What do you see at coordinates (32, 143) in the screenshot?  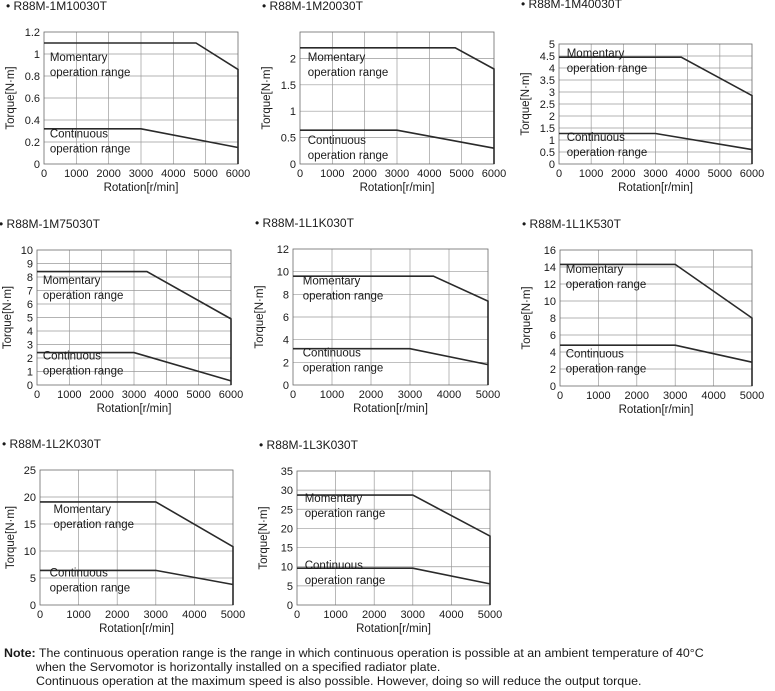 I see `y-tick-label: 0.2` at bounding box center [32, 143].